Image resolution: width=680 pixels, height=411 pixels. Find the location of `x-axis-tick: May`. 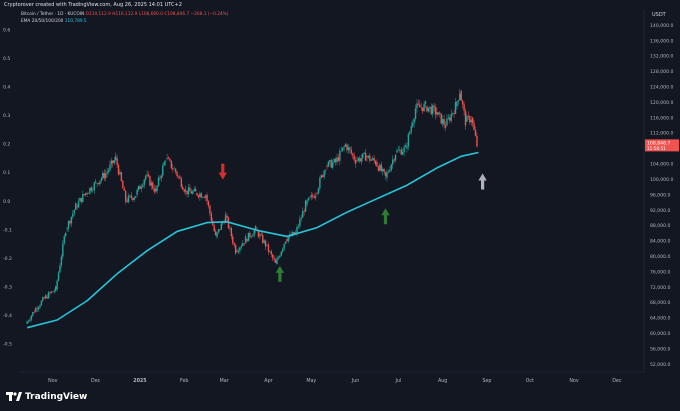

x-axis-tick: May is located at coordinates (311, 381).